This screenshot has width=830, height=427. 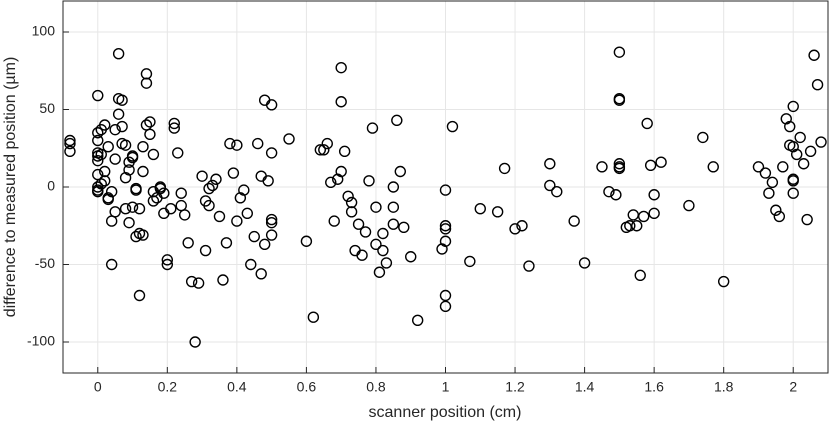 I want to click on x-tick-label: 0, so click(x=98, y=387).